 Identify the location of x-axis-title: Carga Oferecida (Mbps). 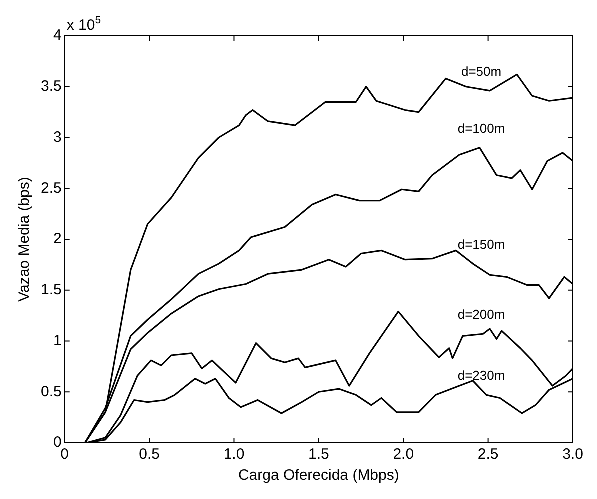
(319, 475).